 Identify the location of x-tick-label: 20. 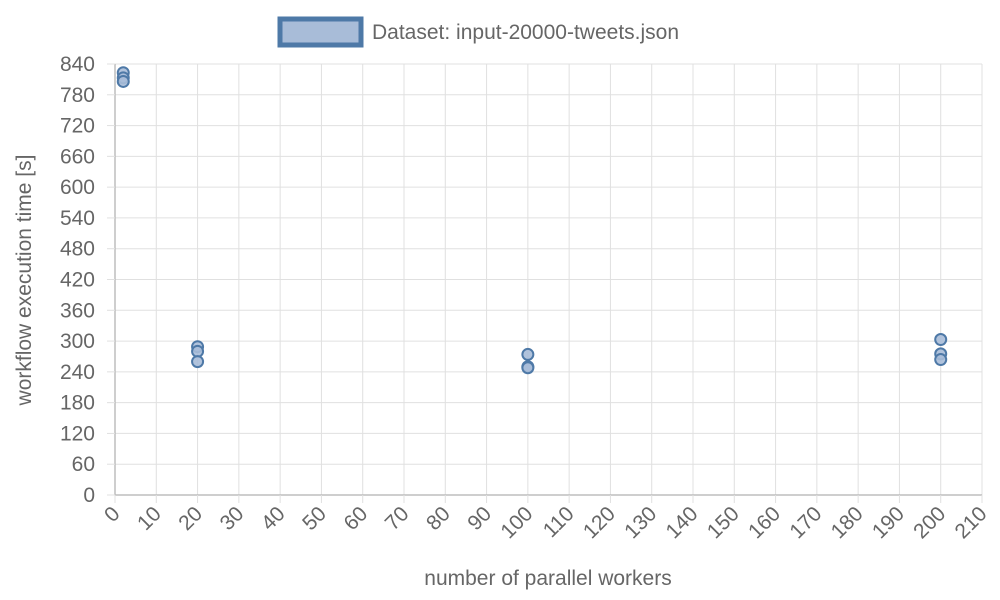
(190, 518).